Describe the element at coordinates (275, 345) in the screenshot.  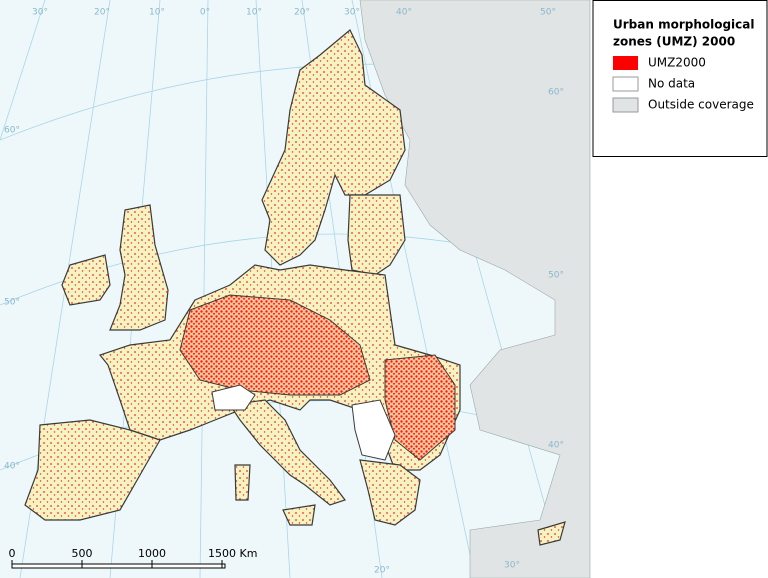
I see `core-urban` at that location.